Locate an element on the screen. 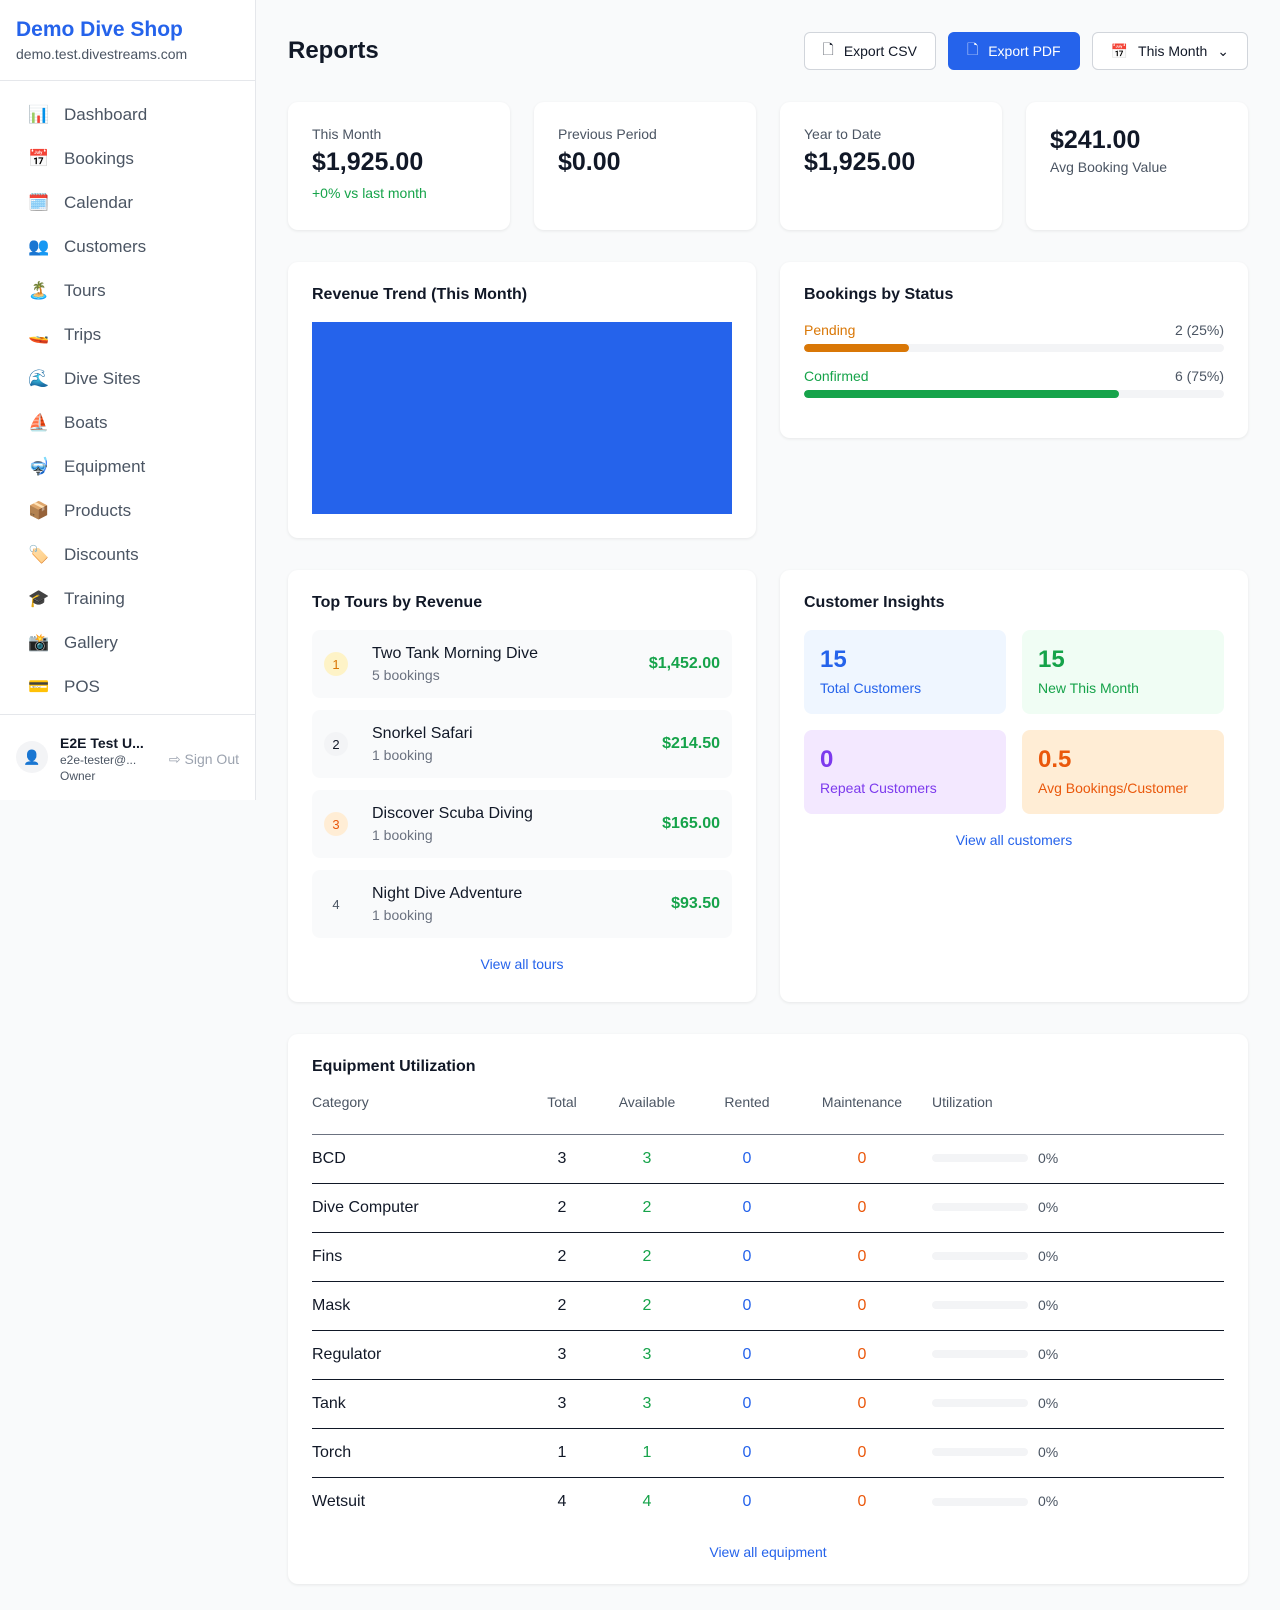 The height and width of the screenshot is (1610, 1280). export-csv-button: 🗋 Export CSV is located at coordinates (869, 51).